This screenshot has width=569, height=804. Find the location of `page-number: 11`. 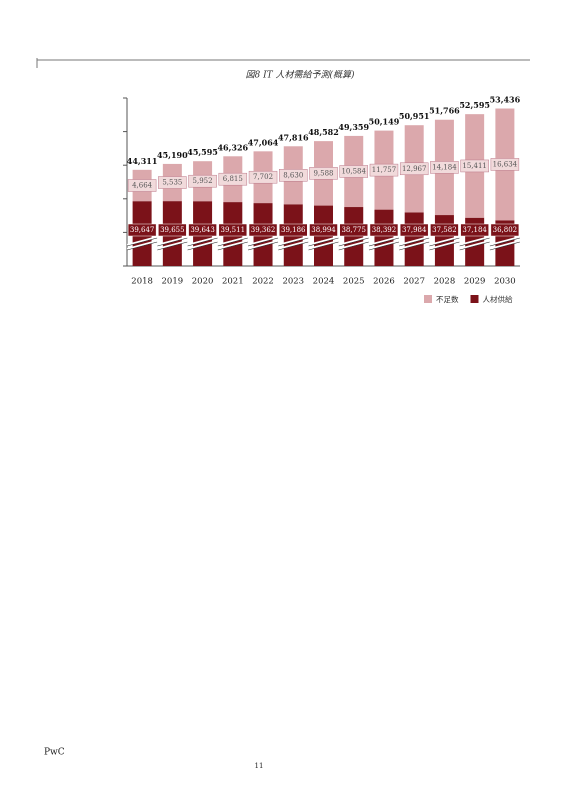

page-number: 11 is located at coordinates (259, 766).